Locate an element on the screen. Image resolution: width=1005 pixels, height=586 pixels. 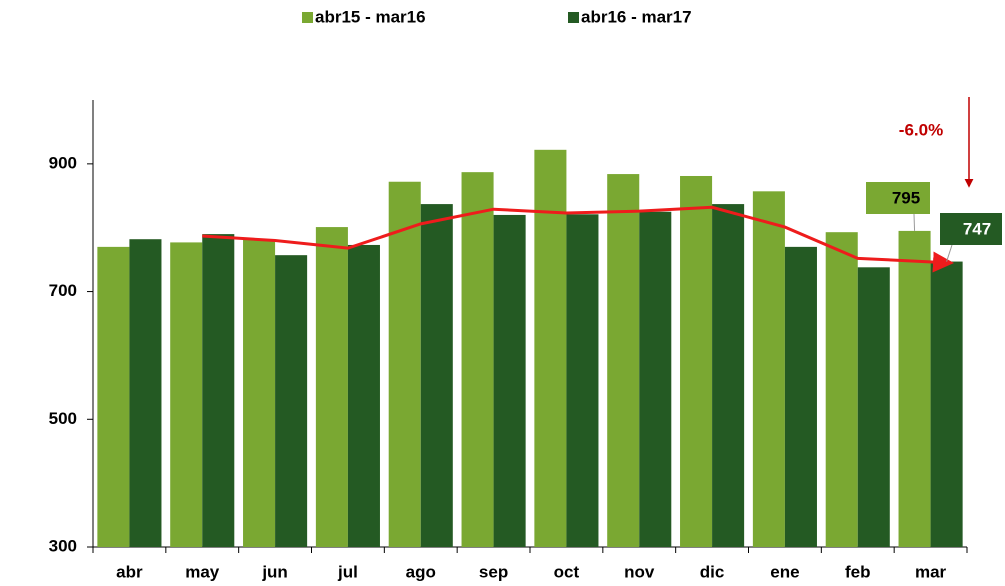
annotation: -6.0% is located at coordinates (921, 129).